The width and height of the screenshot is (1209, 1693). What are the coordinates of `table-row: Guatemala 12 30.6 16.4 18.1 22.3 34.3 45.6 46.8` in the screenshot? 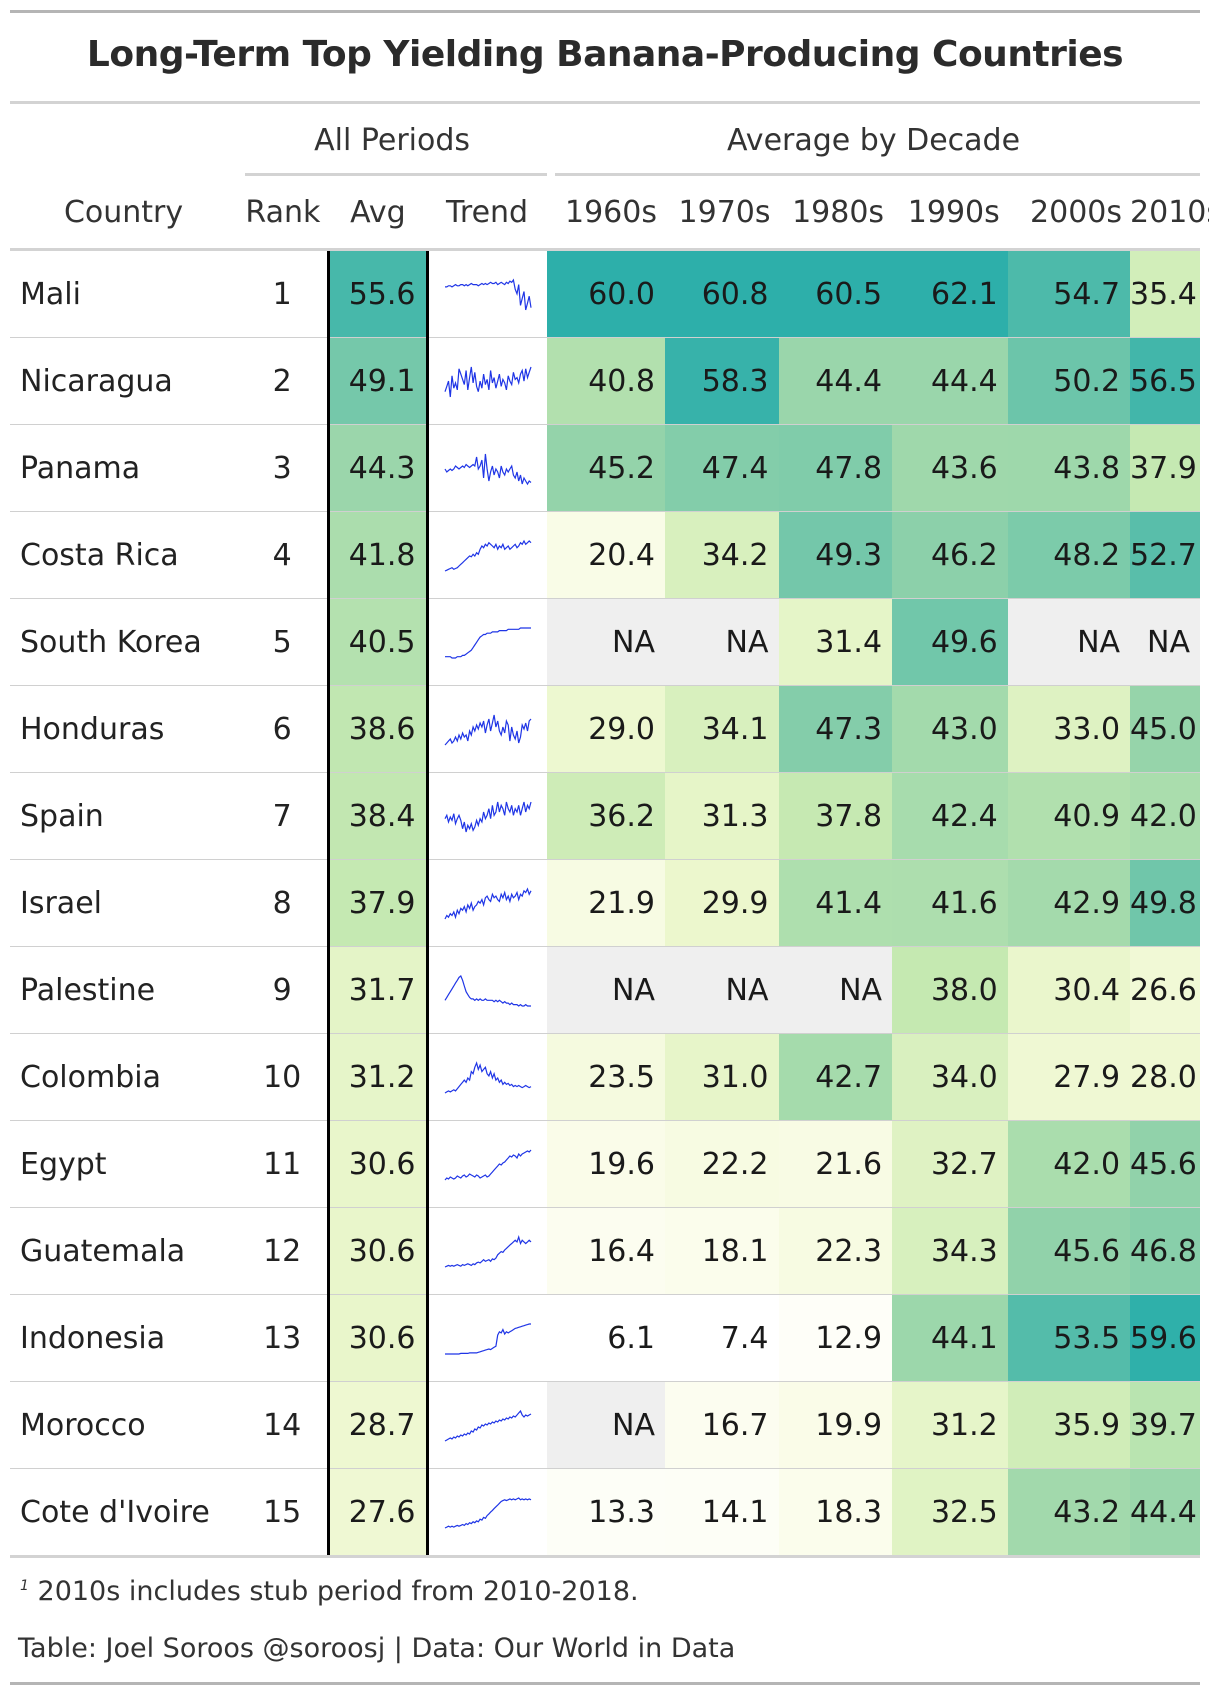 It's located at (605, 1251).